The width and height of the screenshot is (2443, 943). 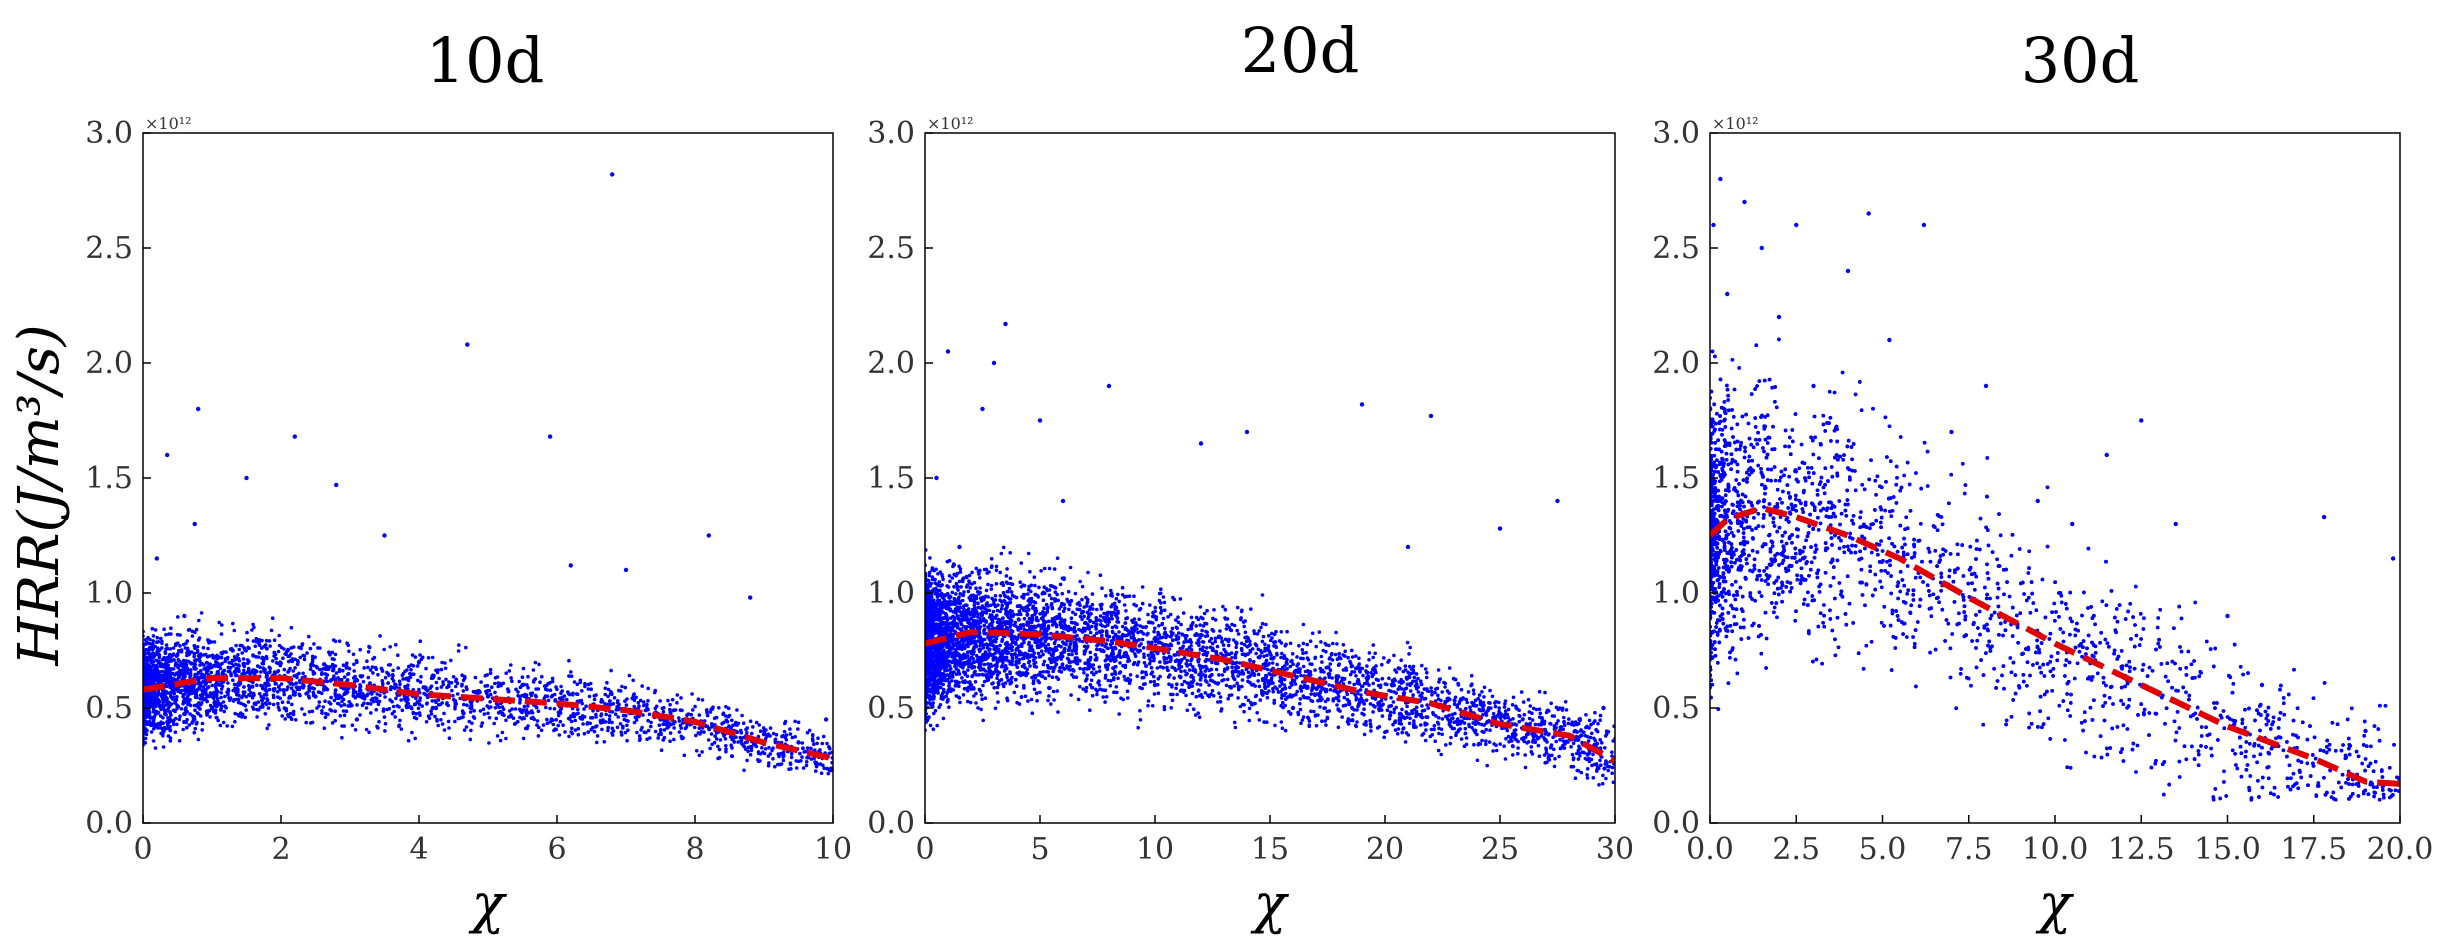 I want to click on y-tick-label: 2.0, so click(x=109, y=363).